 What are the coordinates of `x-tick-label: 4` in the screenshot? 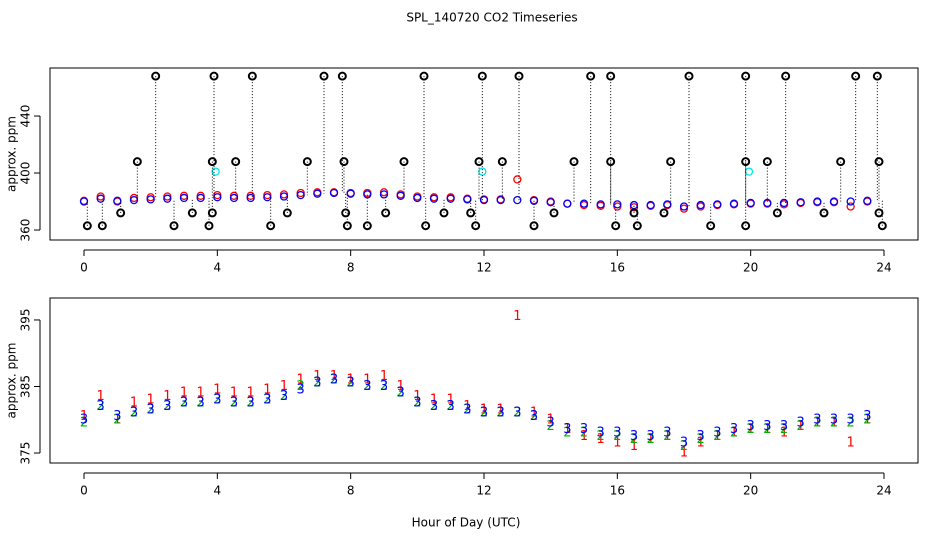 It's located at (218, 268).